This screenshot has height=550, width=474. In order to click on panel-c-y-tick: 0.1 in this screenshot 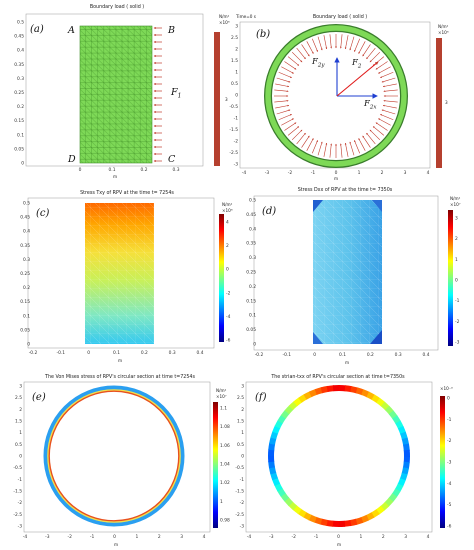, I will do `click(26, 316)`.